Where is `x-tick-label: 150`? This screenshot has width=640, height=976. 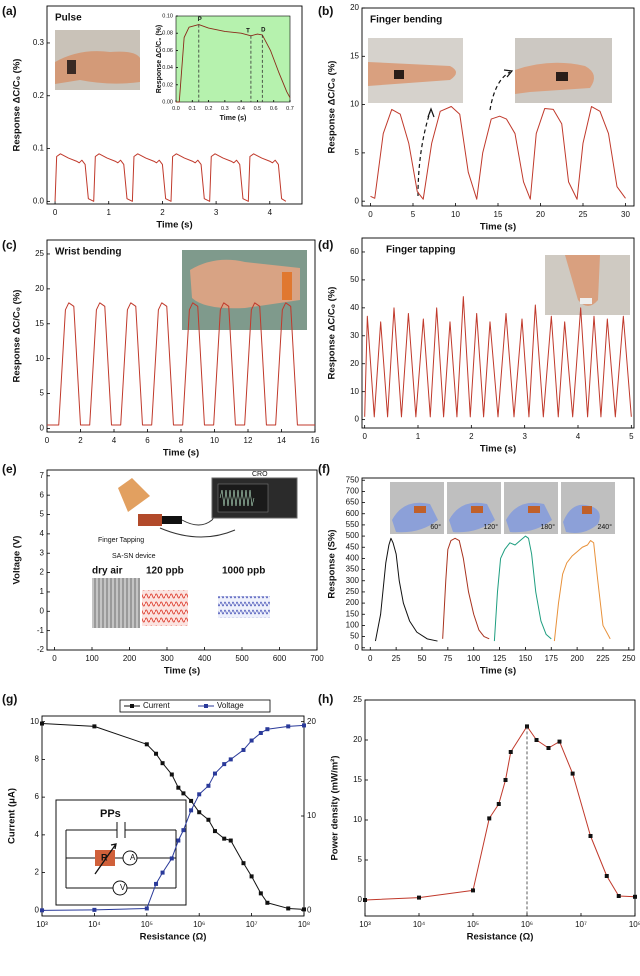 x-tick-label: 150 is located at coordinates (526, 658).